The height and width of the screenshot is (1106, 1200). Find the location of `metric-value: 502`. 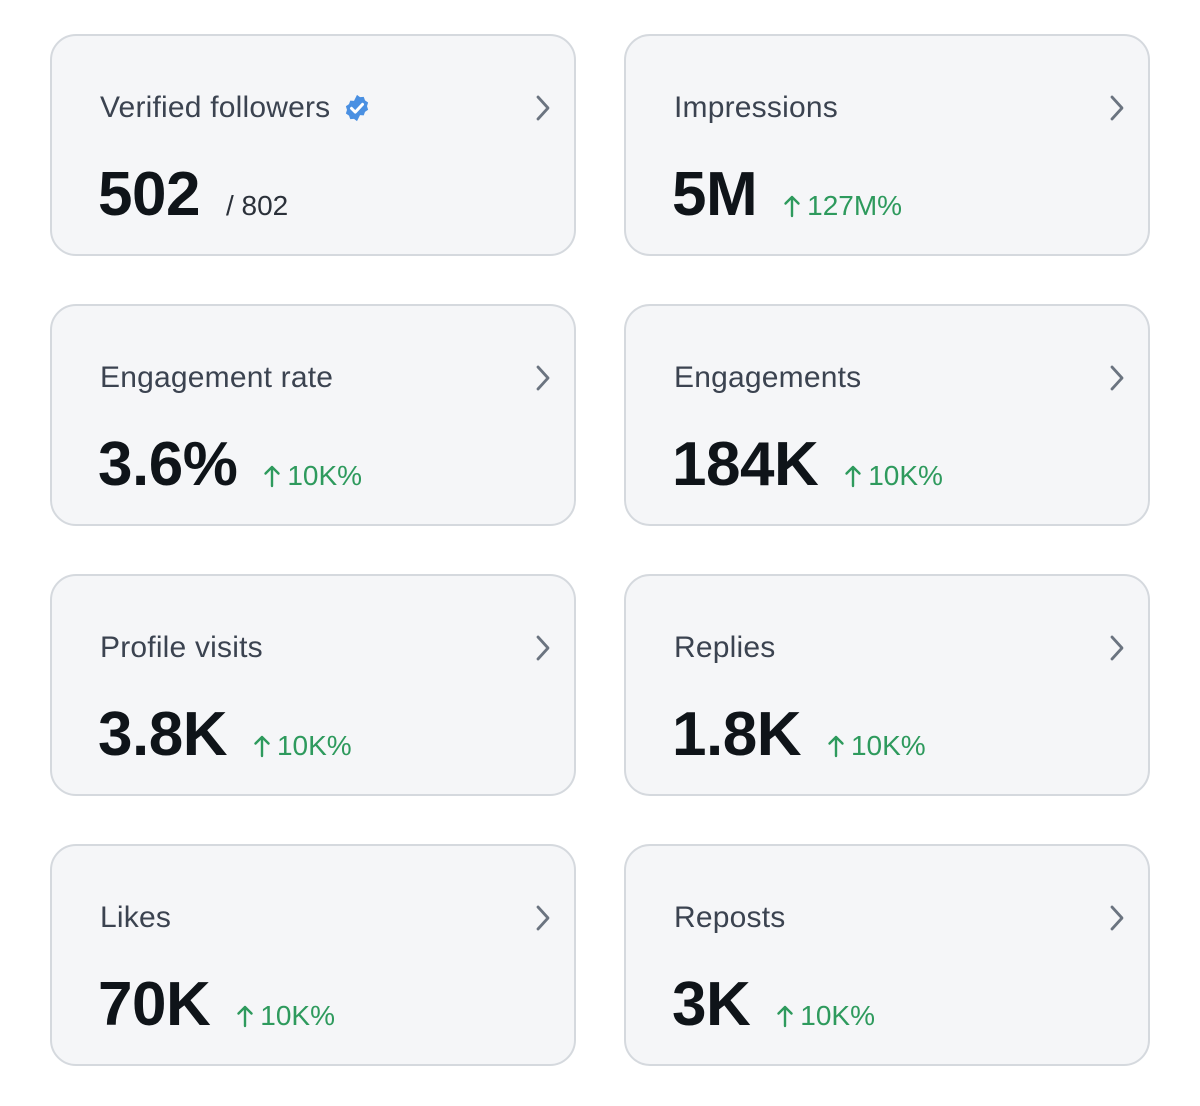

metric-value: 502 is located at coordinates (149, 194).